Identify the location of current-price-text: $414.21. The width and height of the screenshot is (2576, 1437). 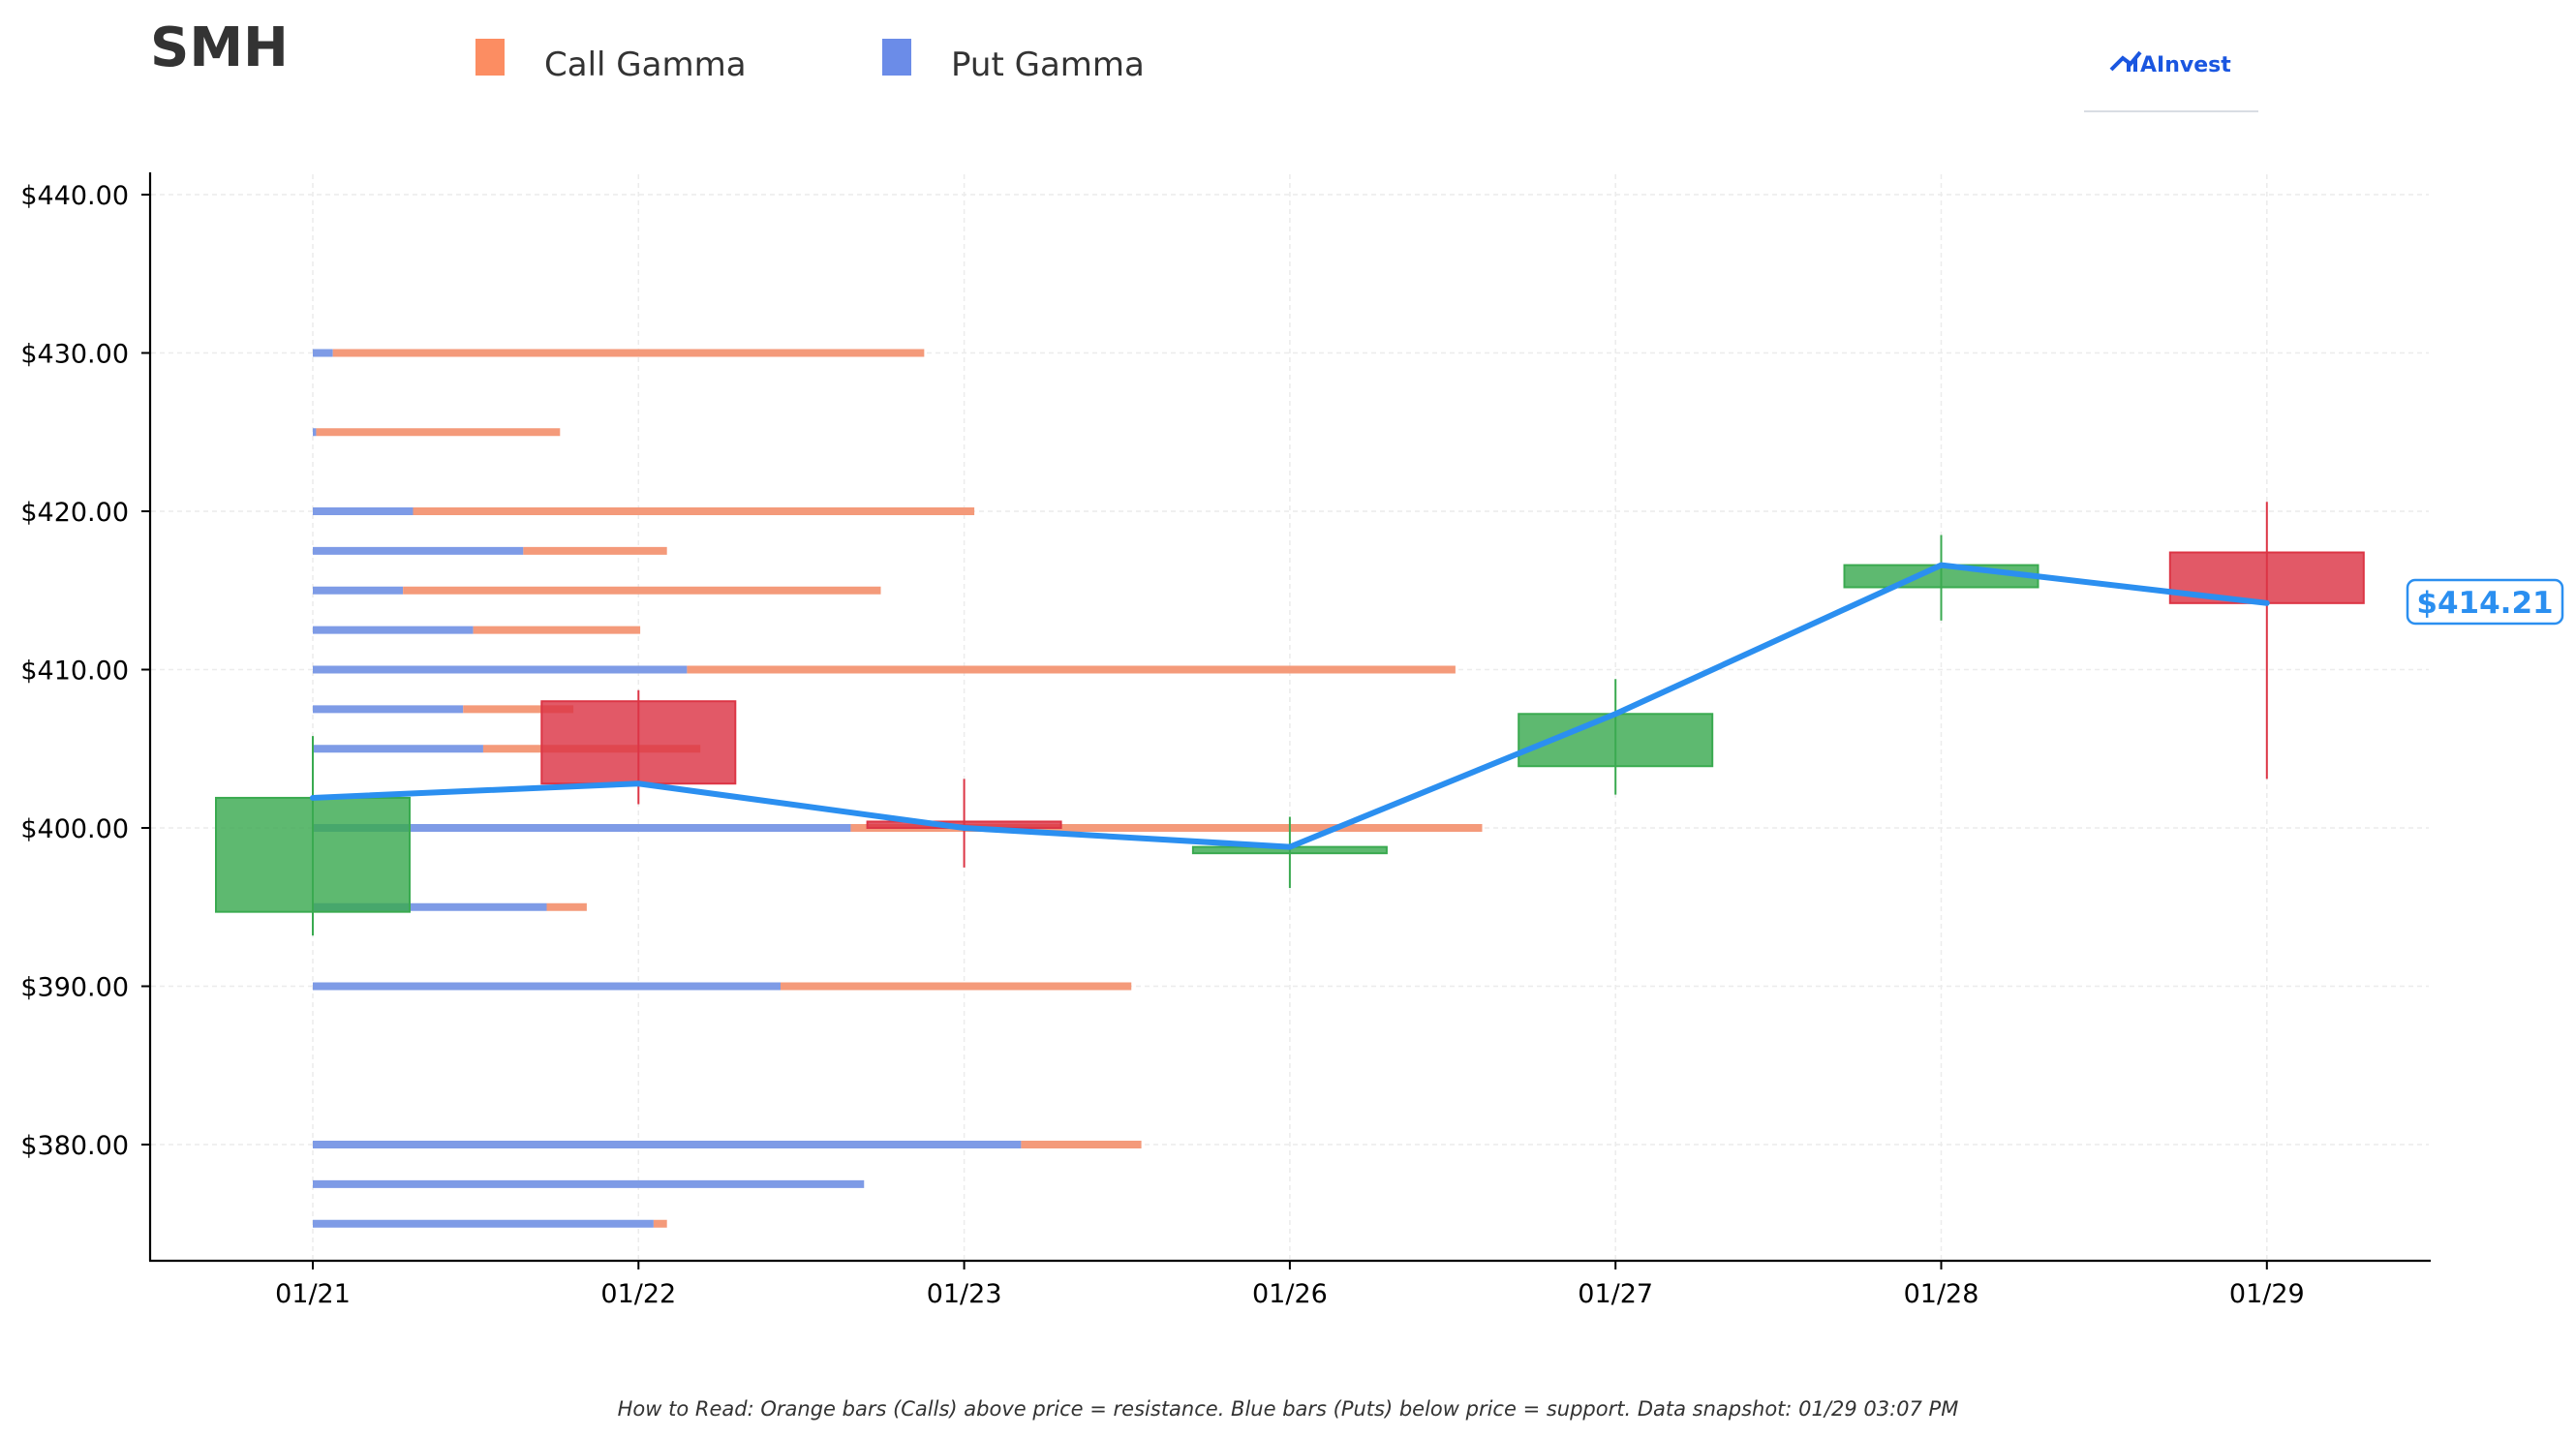
(2484, 604).